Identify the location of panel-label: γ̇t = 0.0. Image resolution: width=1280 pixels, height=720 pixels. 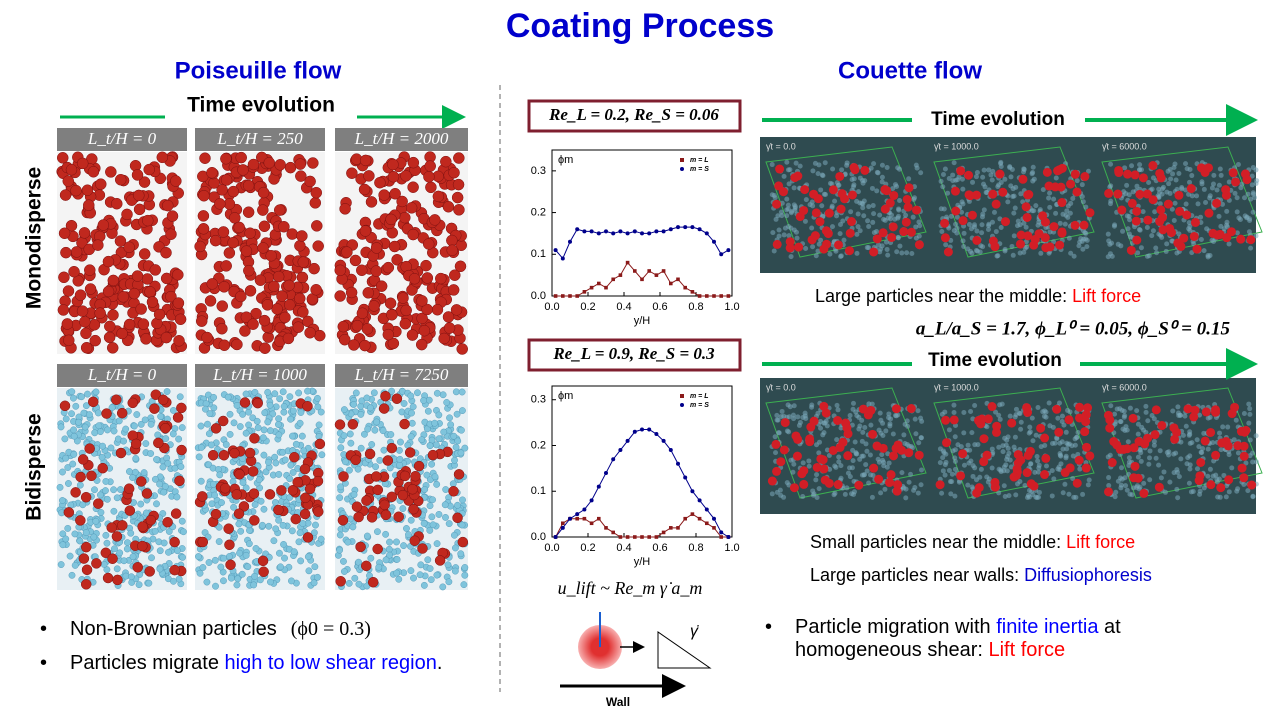
(781, 146).